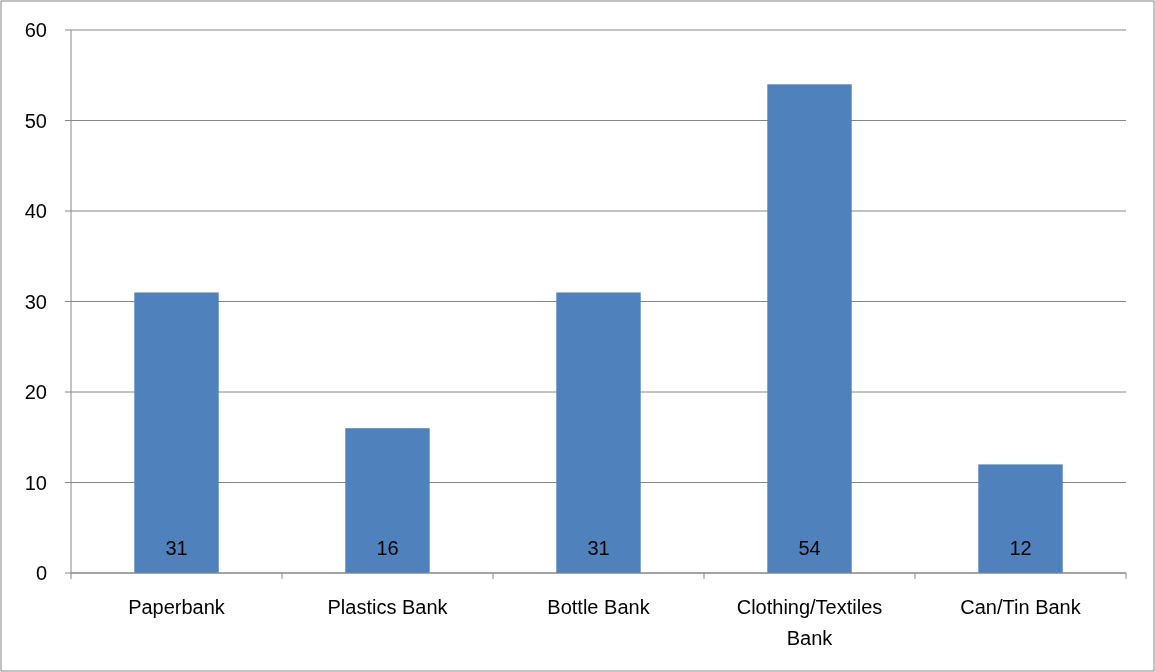 This screenshot has height=672, width=1155. Describe the element at coordinates (41, 573) in the screenshot. I see `y-tick-label: 0` at that location.